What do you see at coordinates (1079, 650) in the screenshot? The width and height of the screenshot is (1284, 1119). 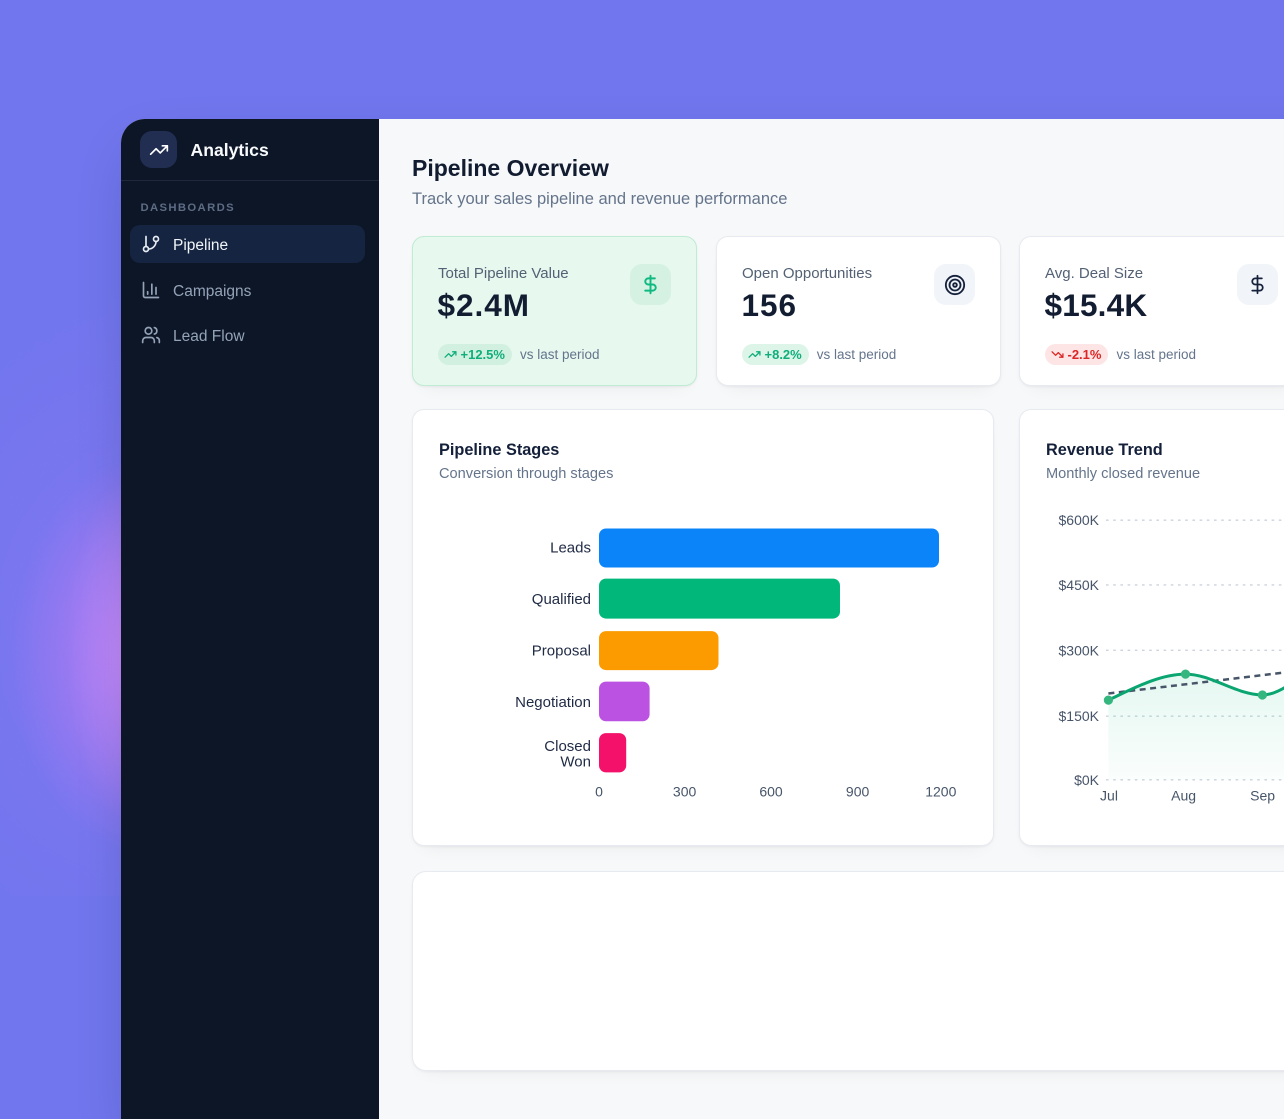 I see `svg-text: $300K` at bounding box center [1079, 650].